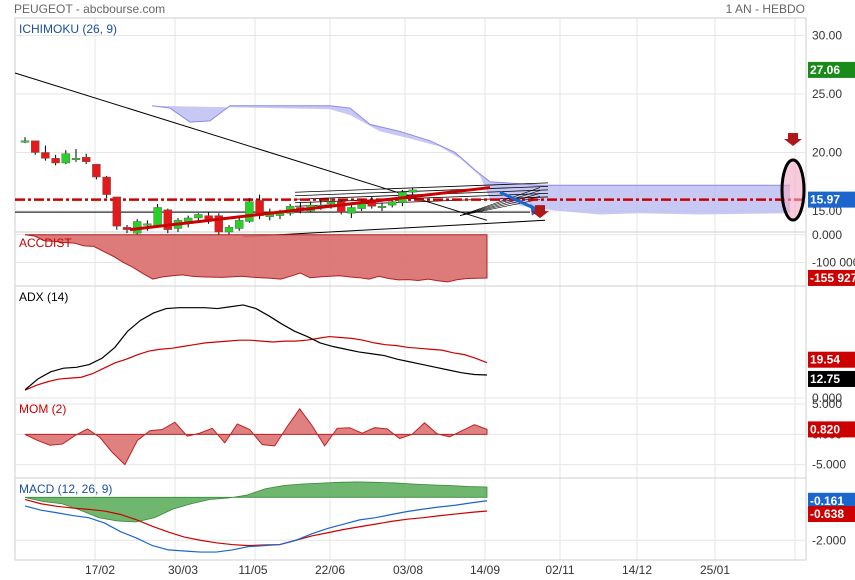 The width and height of the screenshot is (855, 580). Describe the element at coordinates (825, 379) in the screenshot. I see `adx-black-value-label: 12.75` at that location.